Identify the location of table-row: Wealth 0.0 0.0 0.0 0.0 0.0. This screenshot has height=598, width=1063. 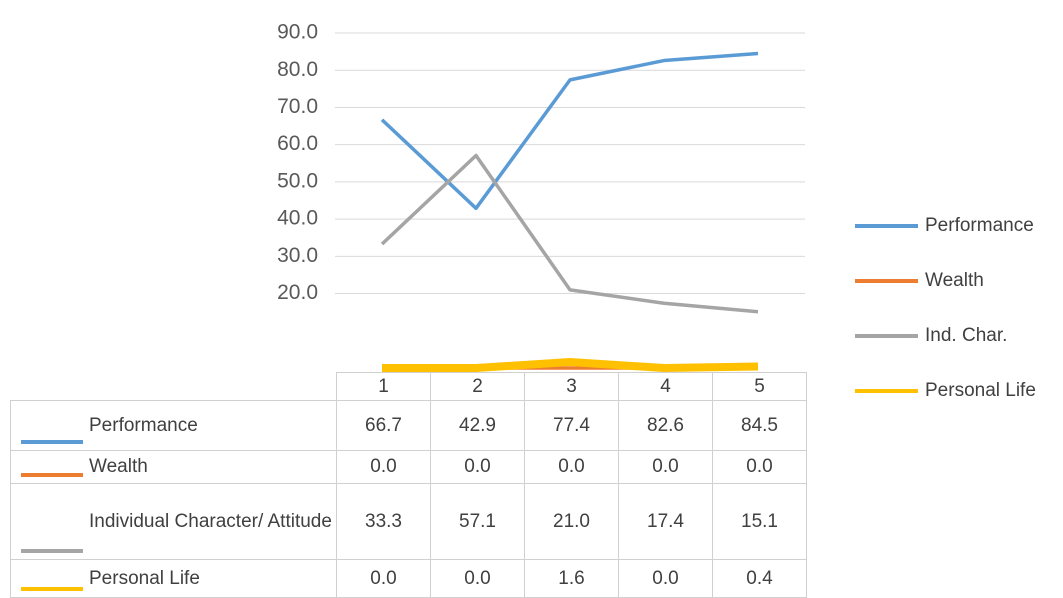
(408, 467).